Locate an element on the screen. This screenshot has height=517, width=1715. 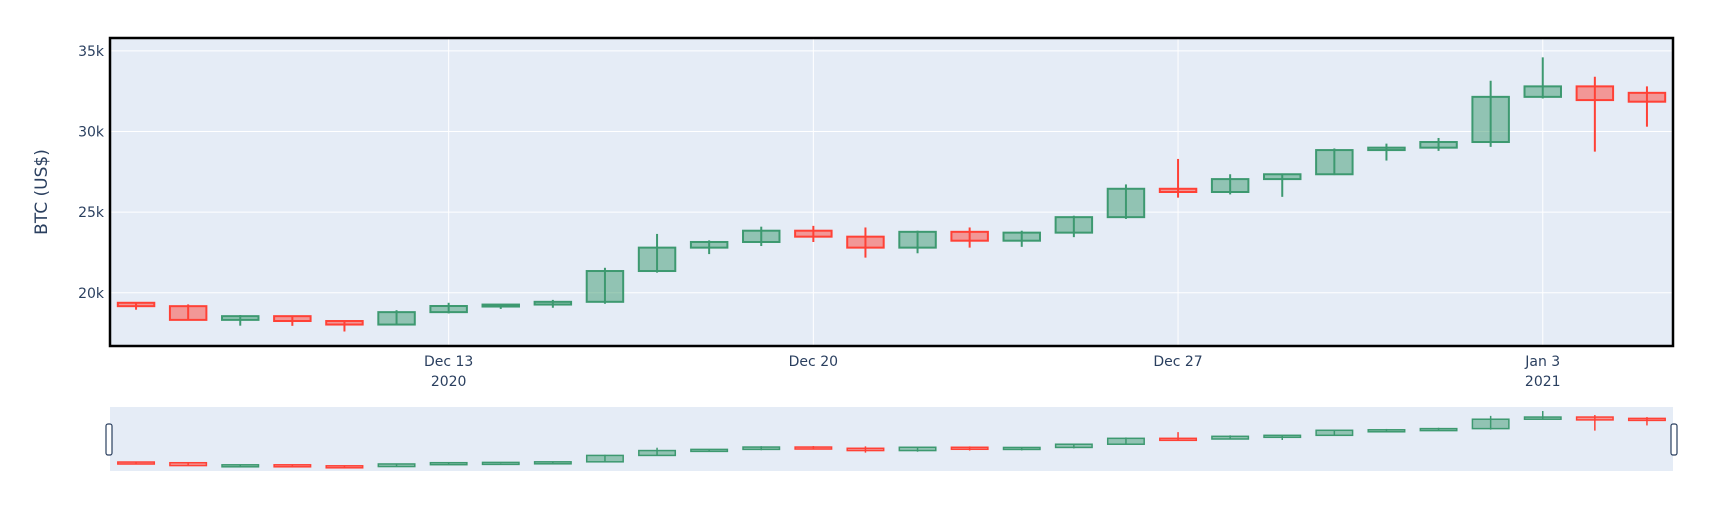
x-tick-year-label: 2020 is located at coordinates (449, 382).